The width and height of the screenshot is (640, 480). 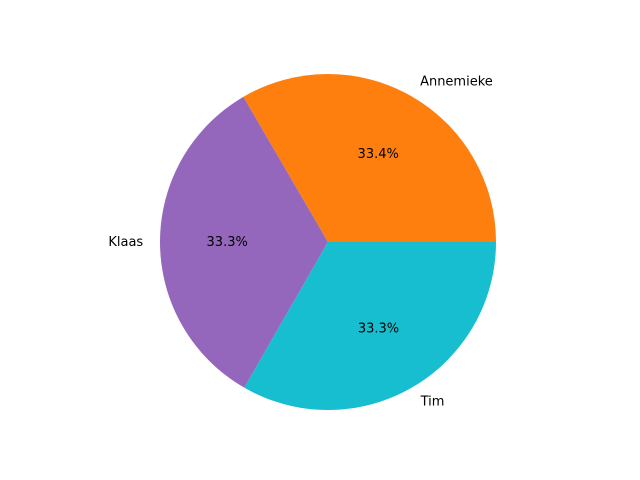 I want to click on slice-label-annemieke: Annemieke, so click(x=456, y=81).